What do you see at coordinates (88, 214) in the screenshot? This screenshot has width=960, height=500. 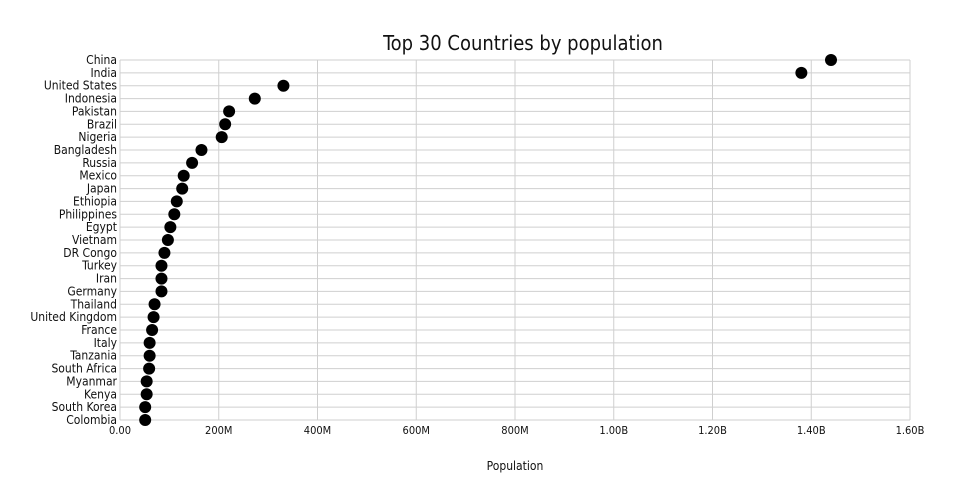 I see `y-tick-label: Philippines` at bounding box center [88, 214].